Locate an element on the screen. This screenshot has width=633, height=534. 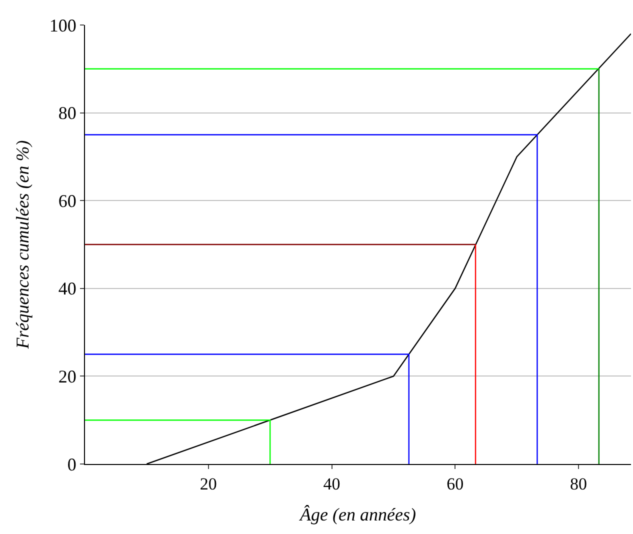
y-tick-label: 100 is located at coordinates (62, 25).